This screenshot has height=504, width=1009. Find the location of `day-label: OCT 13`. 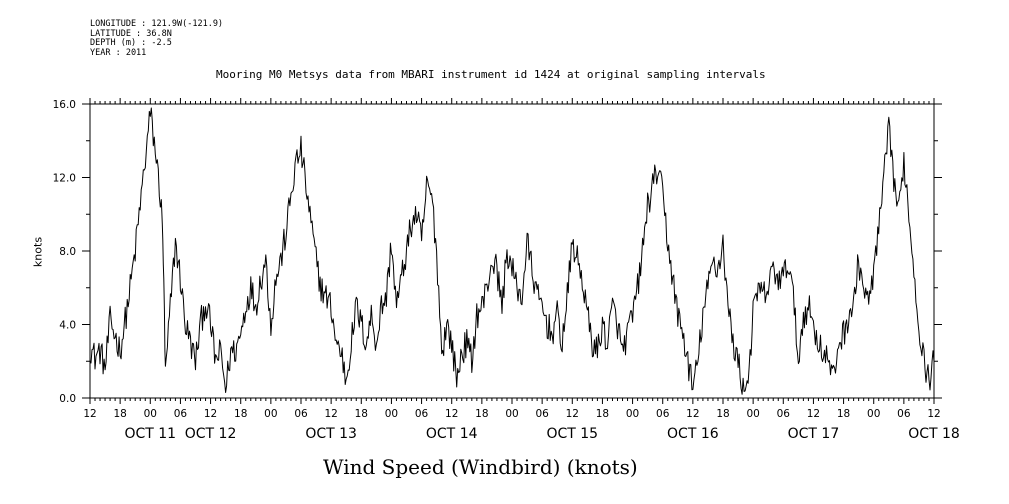

day-label: OCT 13 is located at coordinates (331, 434).